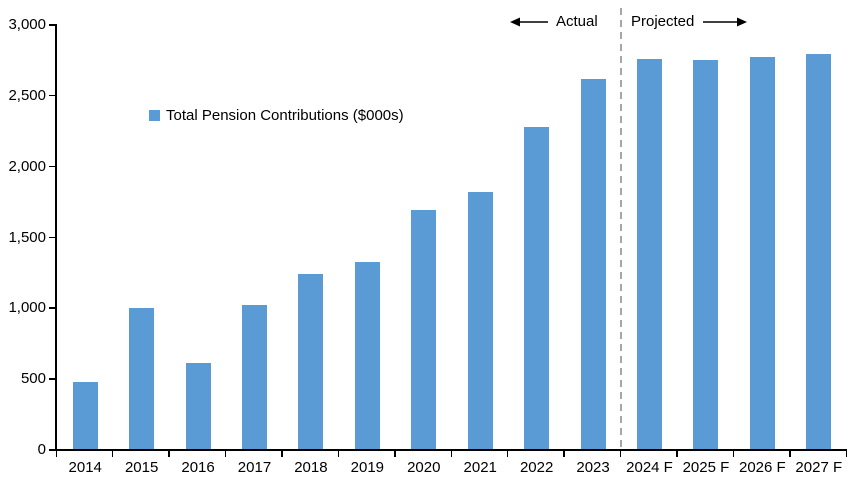 This screenshot has width=852, height=495. What do you see at coordinates (52, 25) in the screenshot?
I see `y-tick-3,000` at bounding box center [52, 25].